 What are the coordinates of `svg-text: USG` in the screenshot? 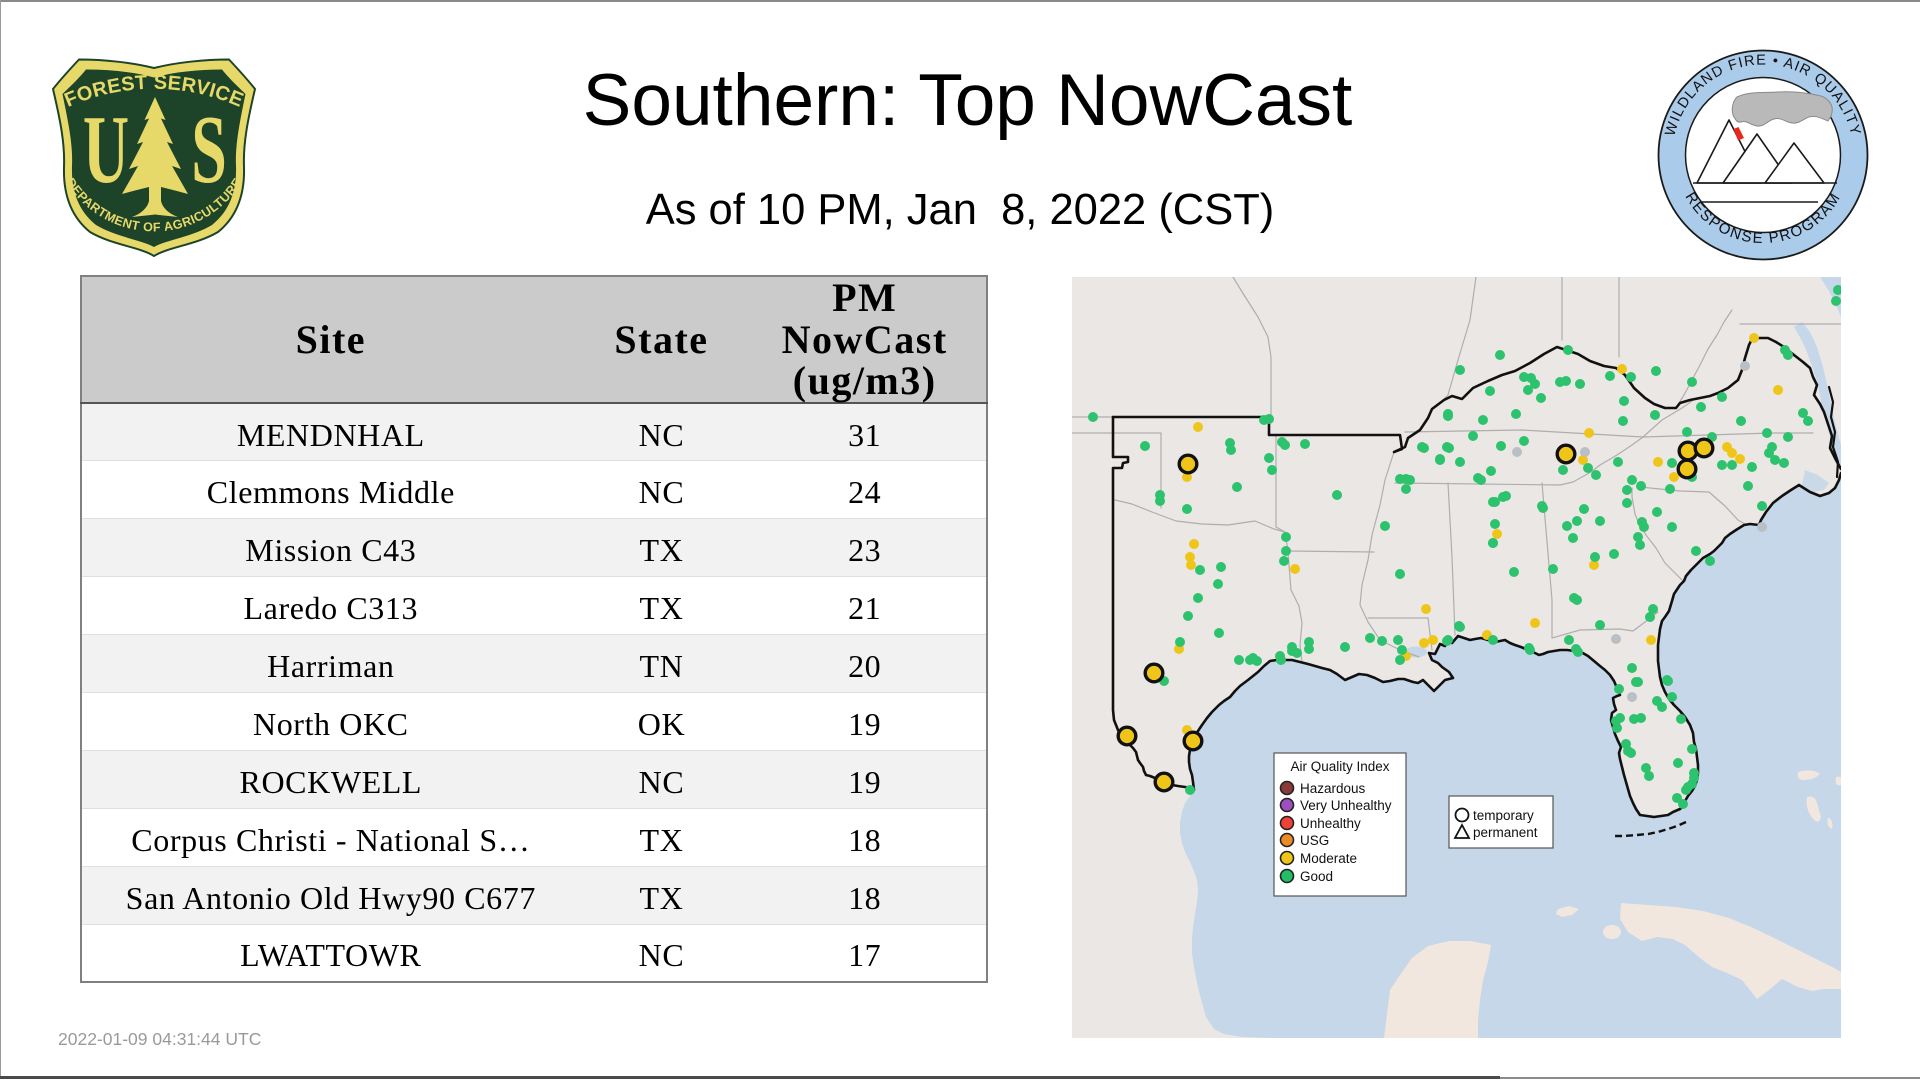 It's located at (1314, 840).